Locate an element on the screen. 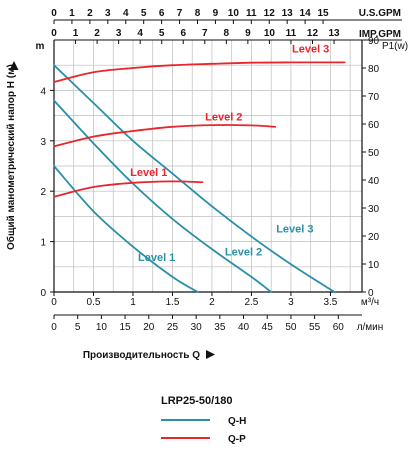  us-gpm-tick-label: 14 is located at coordinates (306, 13).